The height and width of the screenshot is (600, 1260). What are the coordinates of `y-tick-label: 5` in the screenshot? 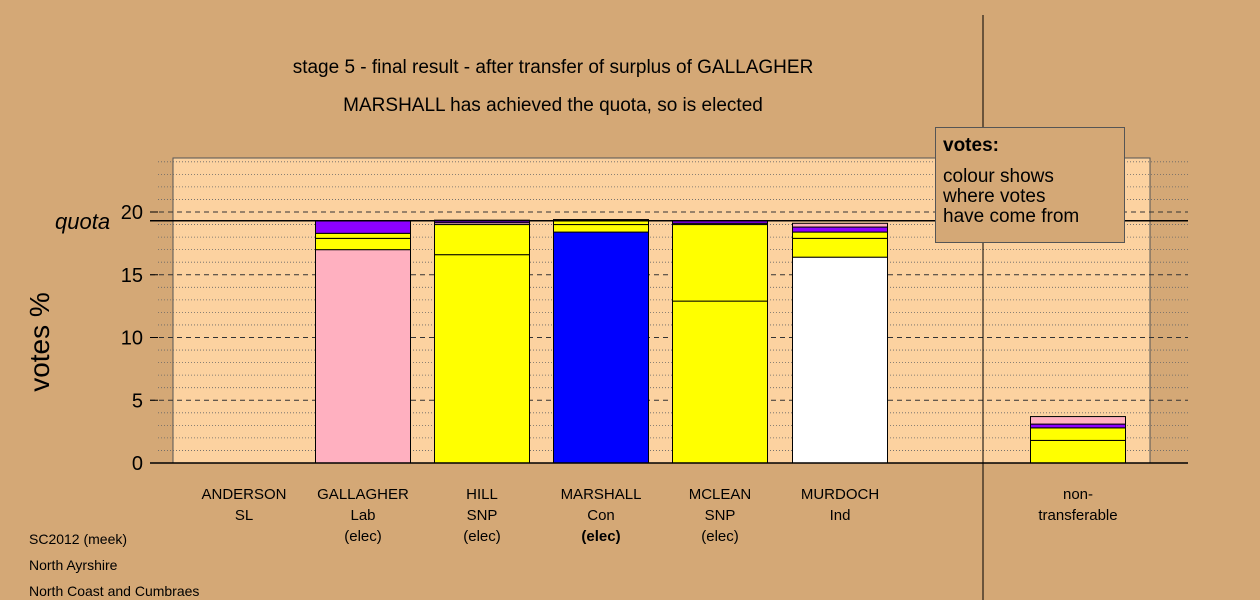 It's located at (137, 401).